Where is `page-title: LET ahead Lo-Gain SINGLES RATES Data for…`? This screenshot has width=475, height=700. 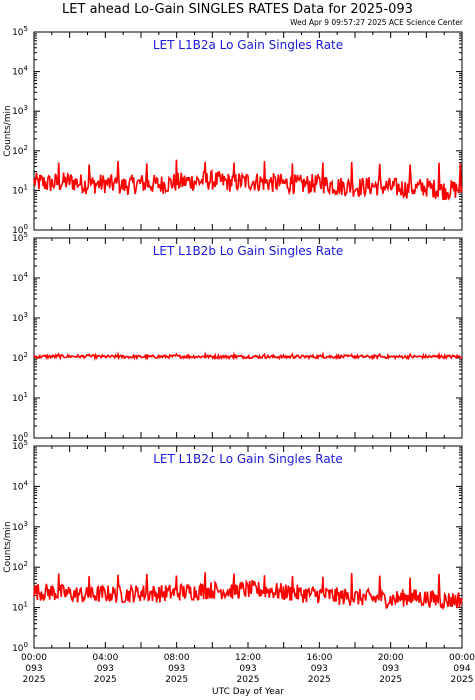
page-title: LET ahead Lo-Gain SINGLES RATES Data for… is located at coordinates (237, 9).